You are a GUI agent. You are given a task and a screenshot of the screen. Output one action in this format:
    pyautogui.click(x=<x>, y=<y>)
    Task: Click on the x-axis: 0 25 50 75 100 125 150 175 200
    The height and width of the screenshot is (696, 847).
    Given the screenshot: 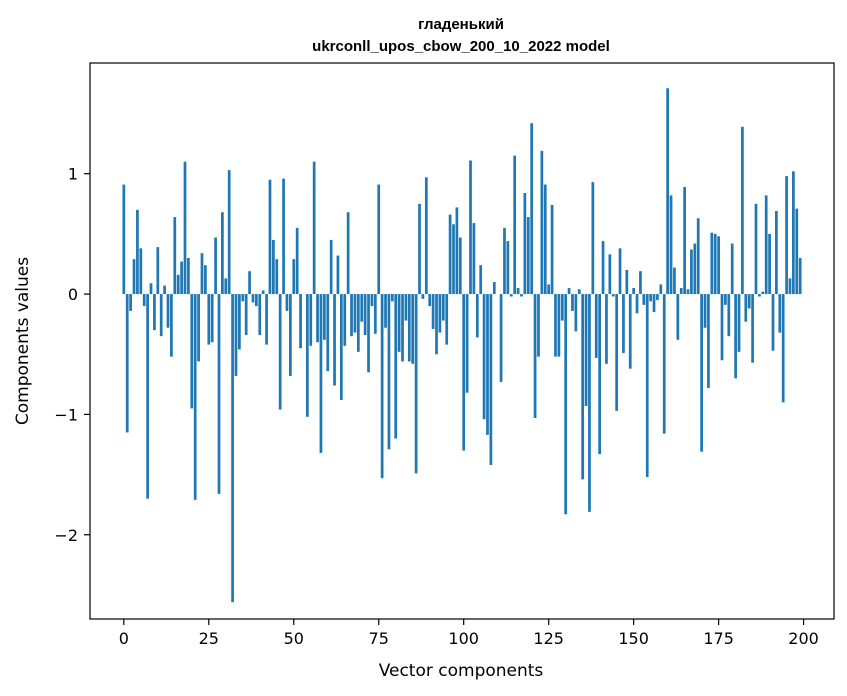 What is the action you would take?
    pyautogui.click(x=469, y=633)
    